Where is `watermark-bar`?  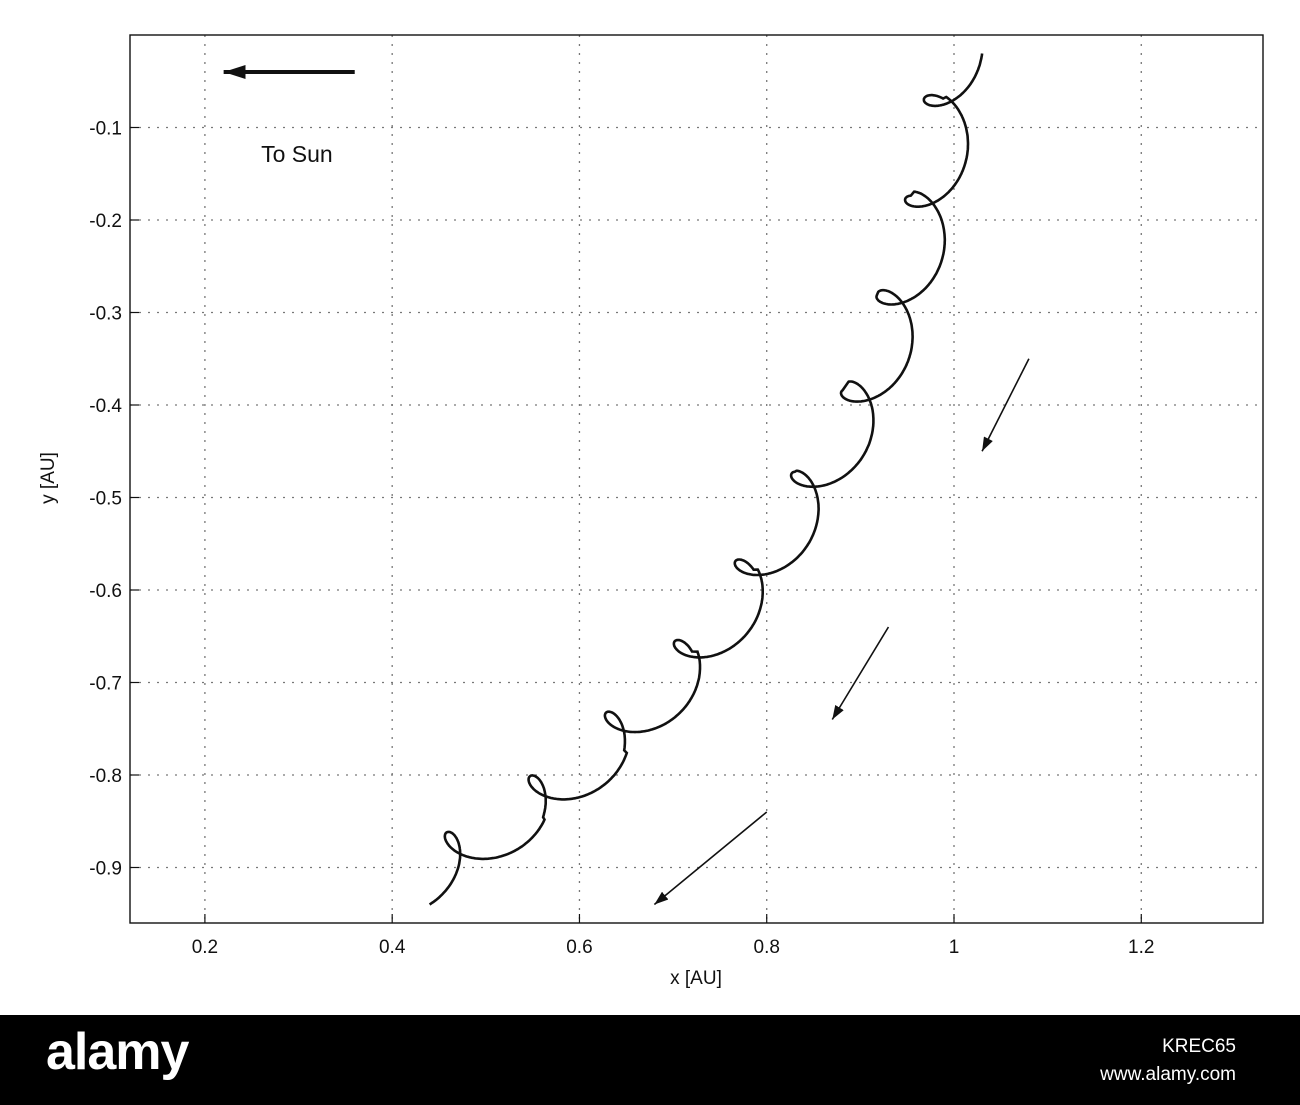 watermark-bar is located at coordinates (650, 1060).